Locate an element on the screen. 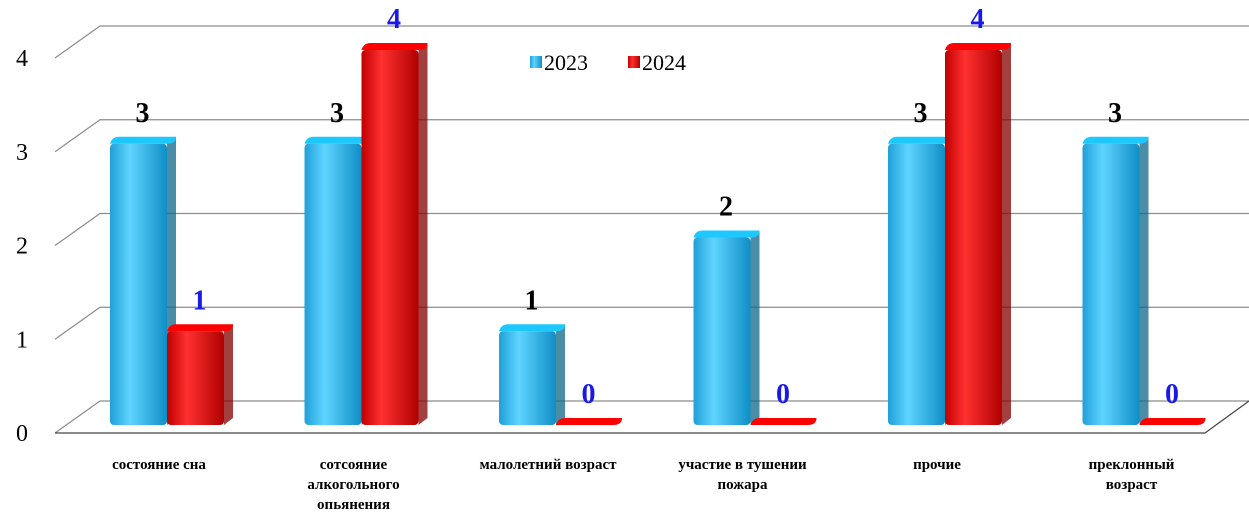 This screenshot has width=1249, height=520. legend-label: 2023 is located at coordinates (566, 62).